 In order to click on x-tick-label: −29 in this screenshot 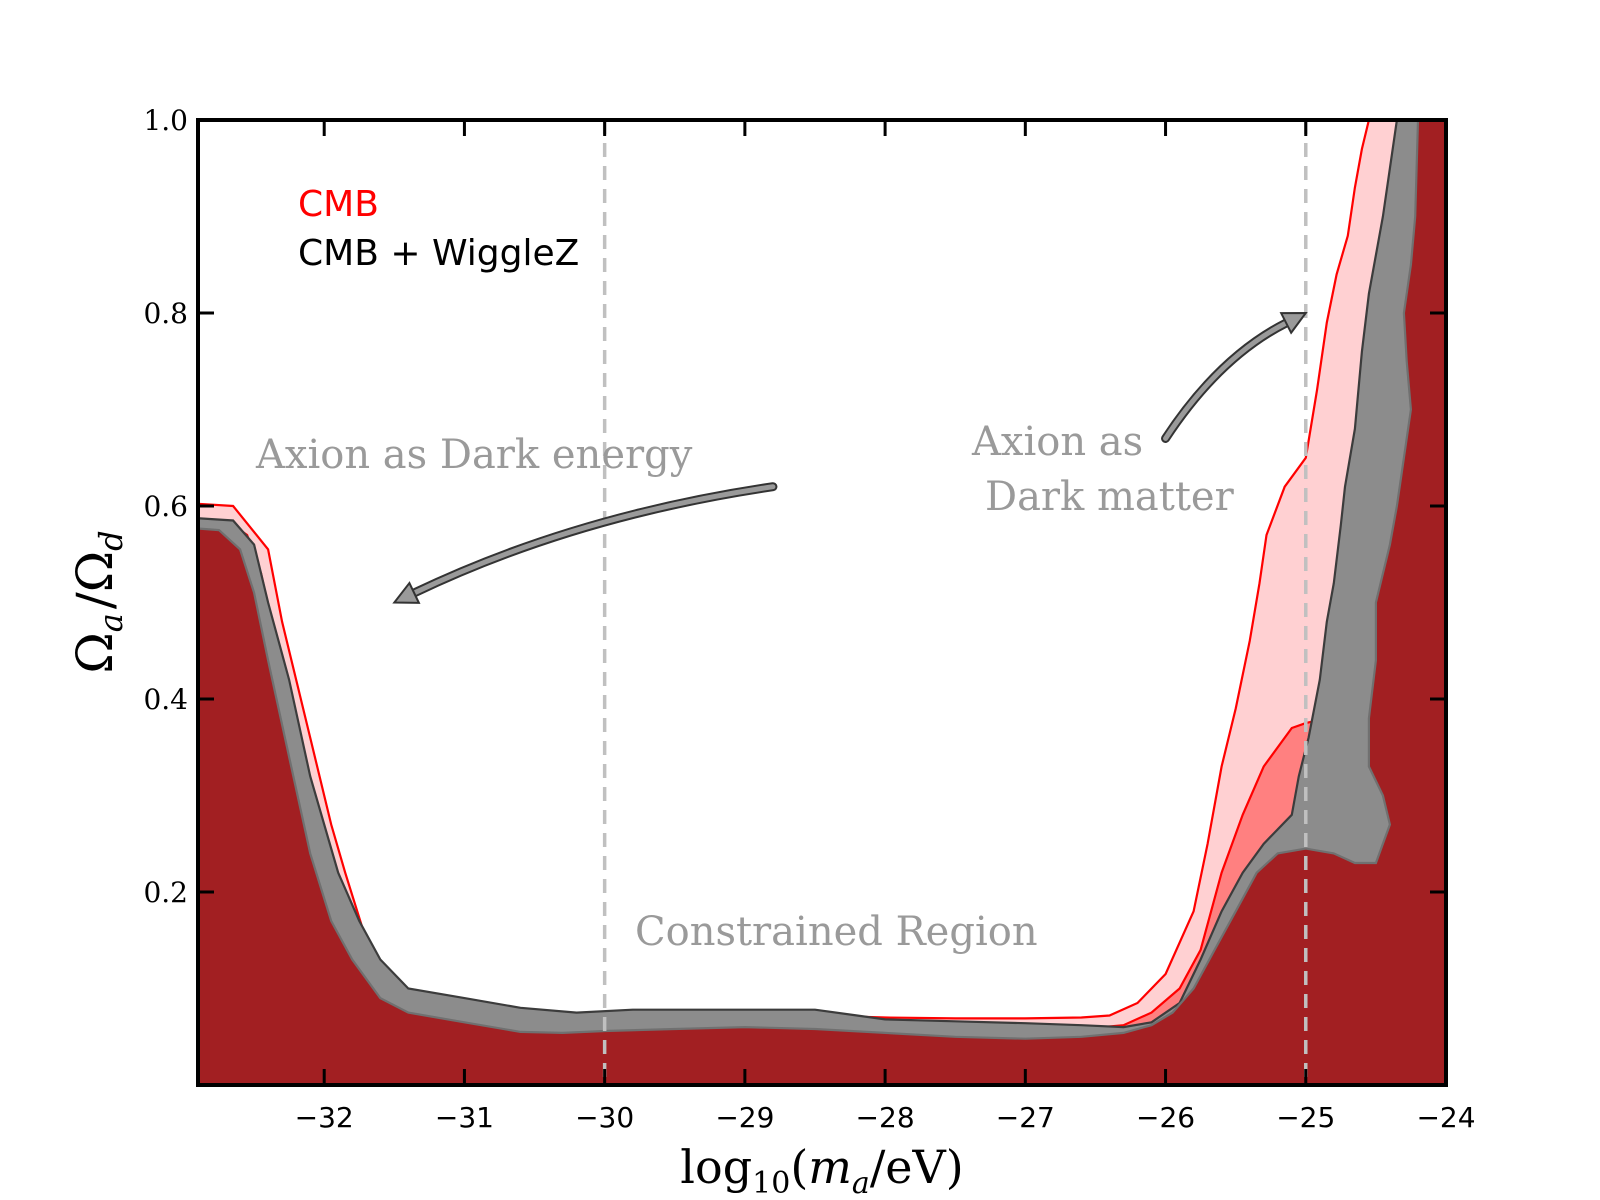, I will do `click(744, 1117)`.